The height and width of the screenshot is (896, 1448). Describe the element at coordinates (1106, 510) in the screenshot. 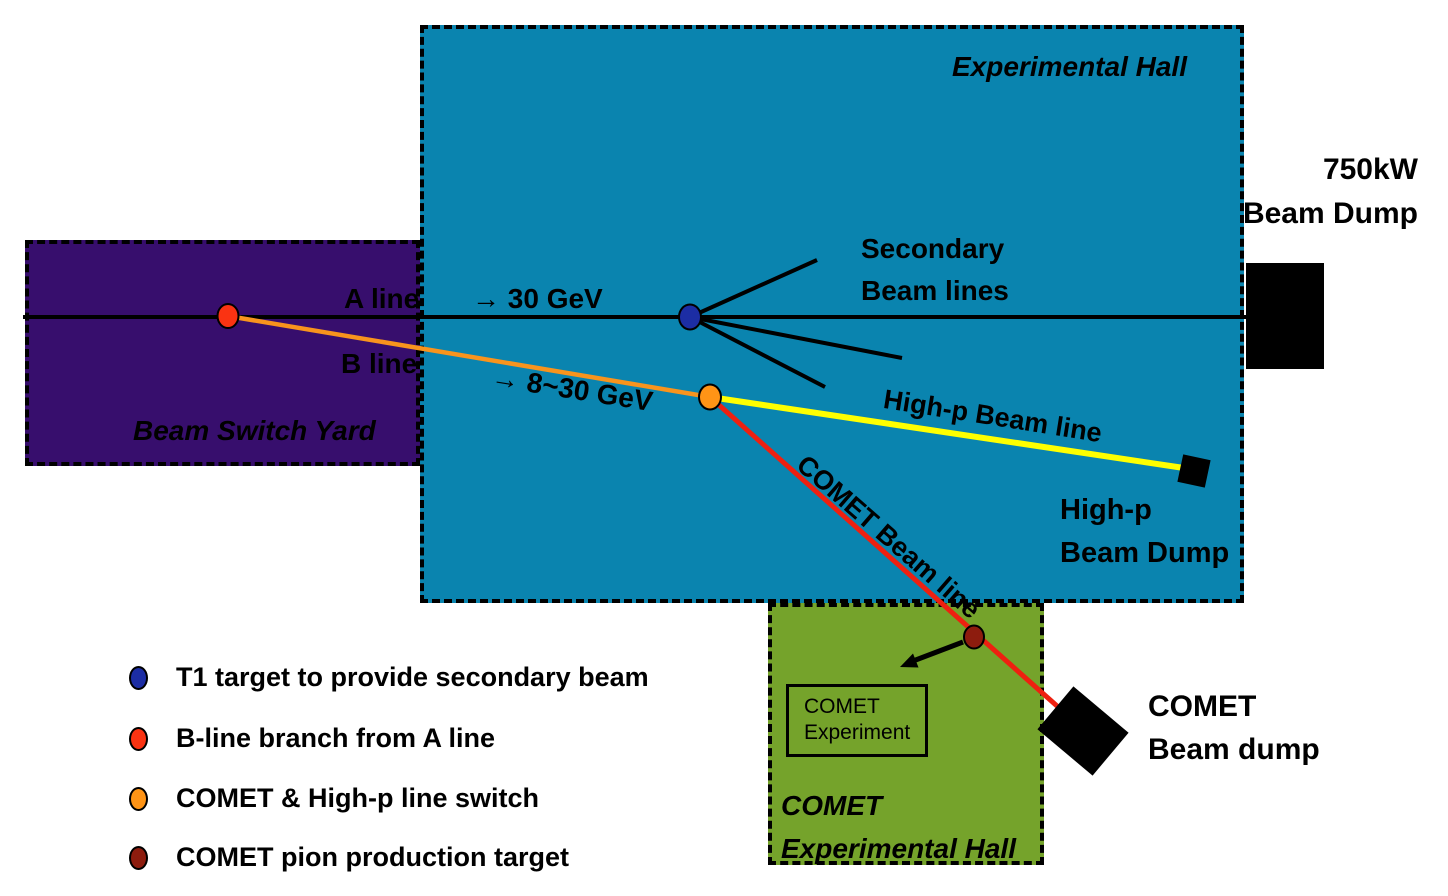

I see `high-p-beam-dump-label-line1: High-p` at that location.